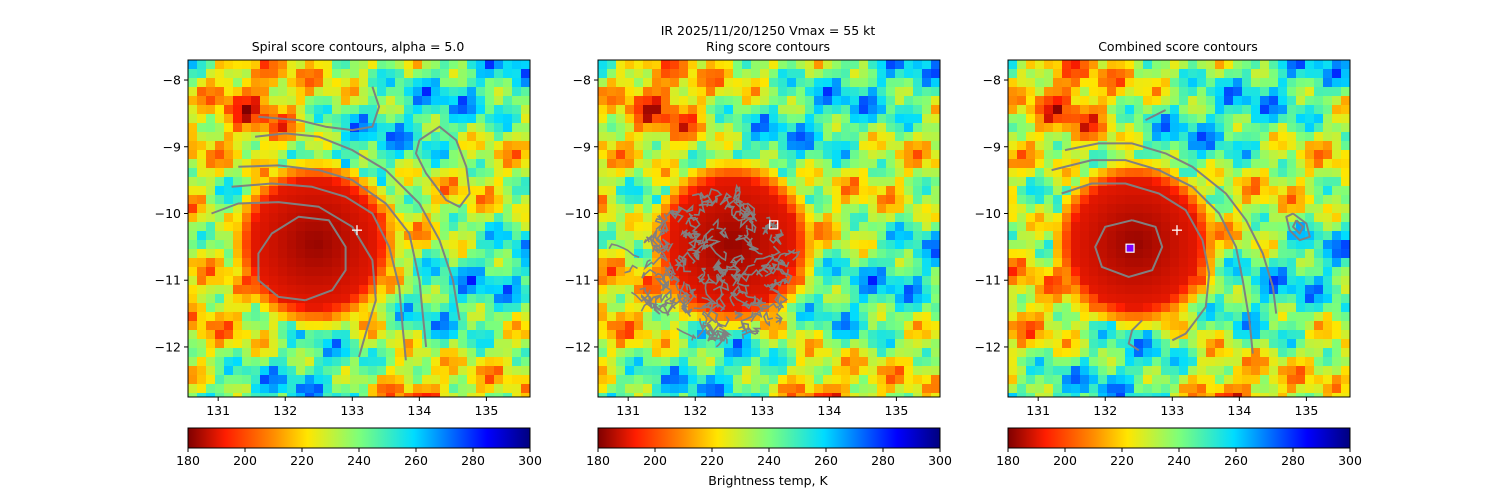 The height and width of the screenshot is (500, 1500). Describe the element at coordinates (768, 46) in the screenshot. I see `panel-title-ring: Ring score contours` at that location.